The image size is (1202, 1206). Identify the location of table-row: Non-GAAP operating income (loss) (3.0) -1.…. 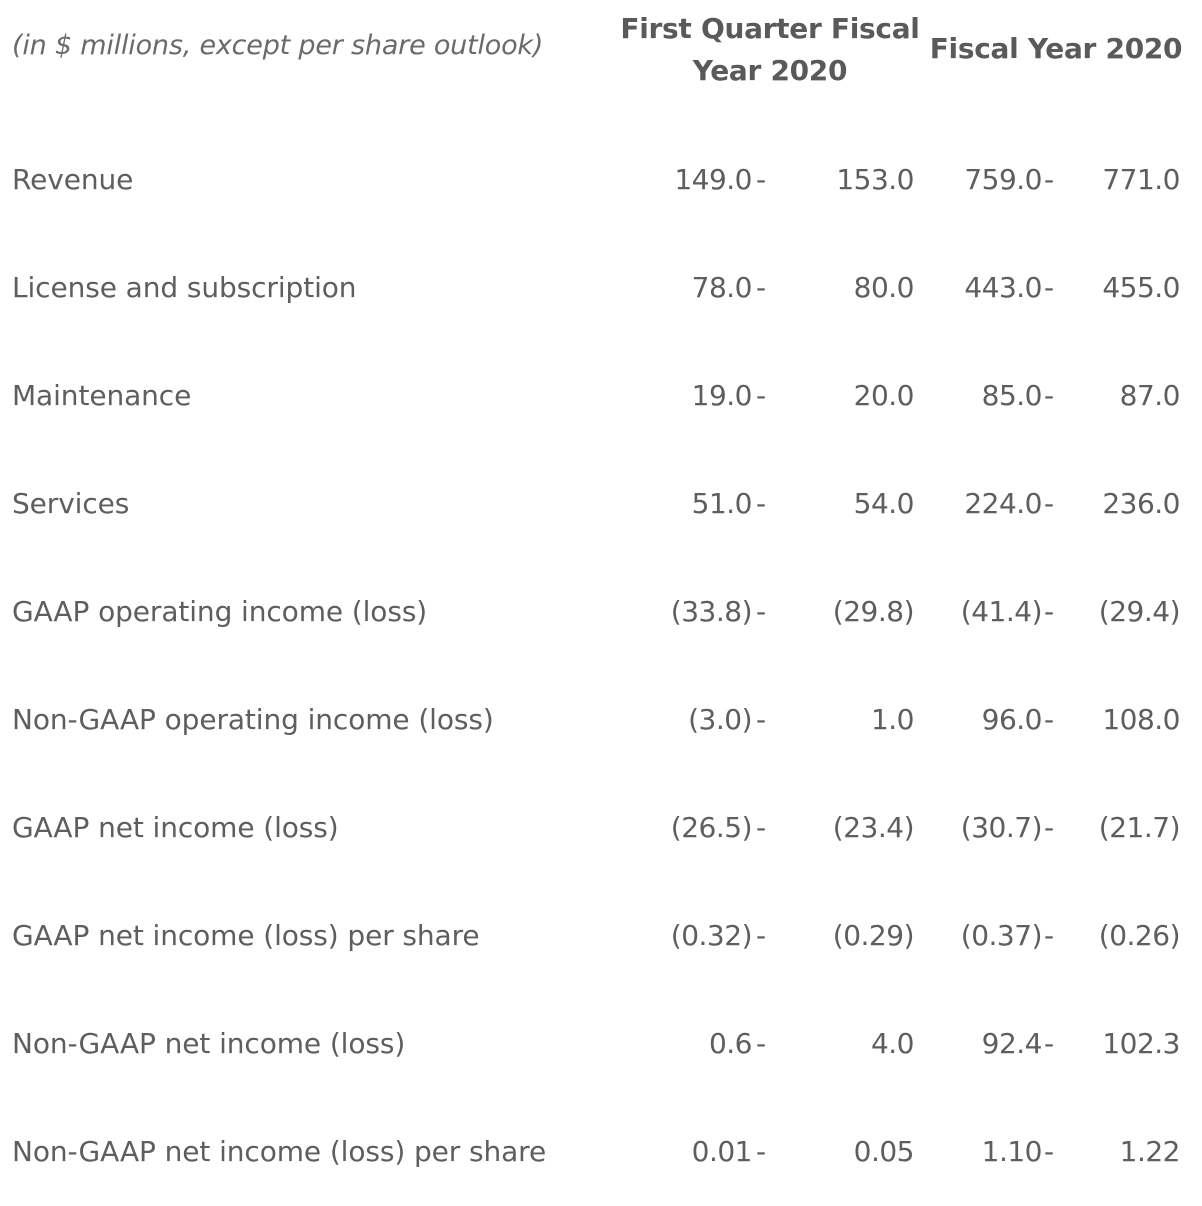
(601, 720).